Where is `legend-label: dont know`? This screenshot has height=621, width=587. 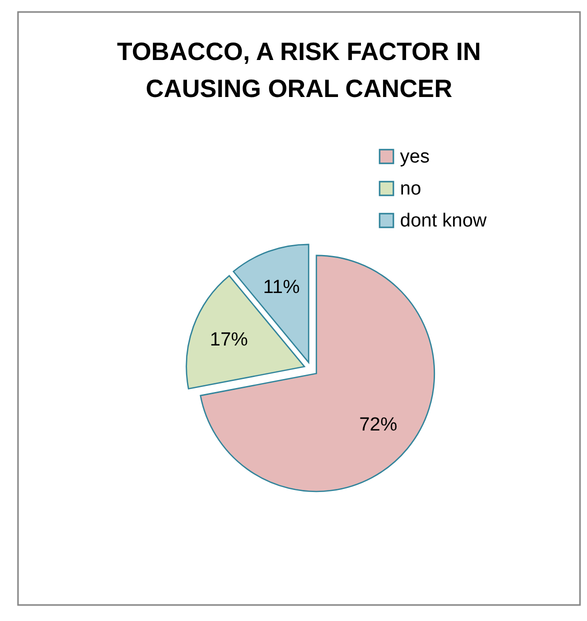 legend-label: dont know is located at coordinates (443, 221).